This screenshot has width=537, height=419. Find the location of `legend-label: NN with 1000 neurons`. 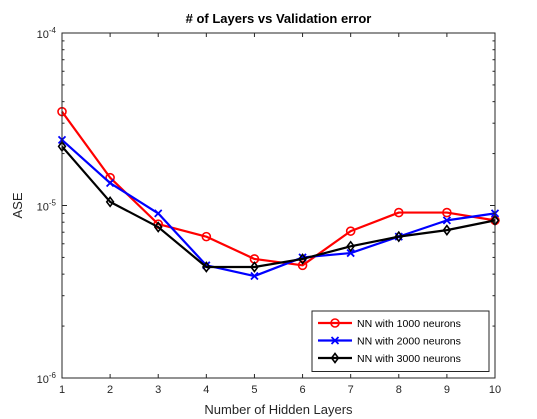

legend-label: NN with 1000 neurons is located at coordinates (409, 324).